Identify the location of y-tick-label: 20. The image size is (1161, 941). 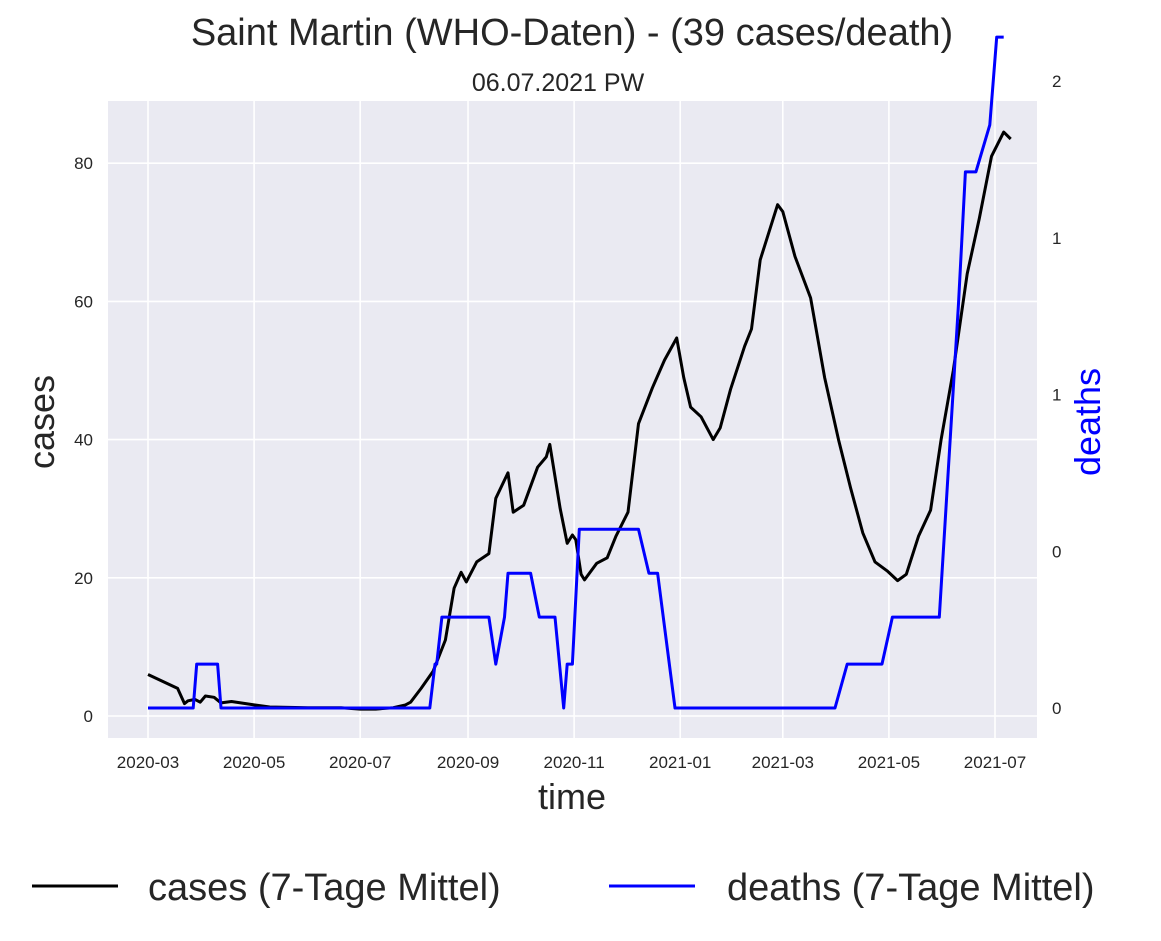
(83, 578).